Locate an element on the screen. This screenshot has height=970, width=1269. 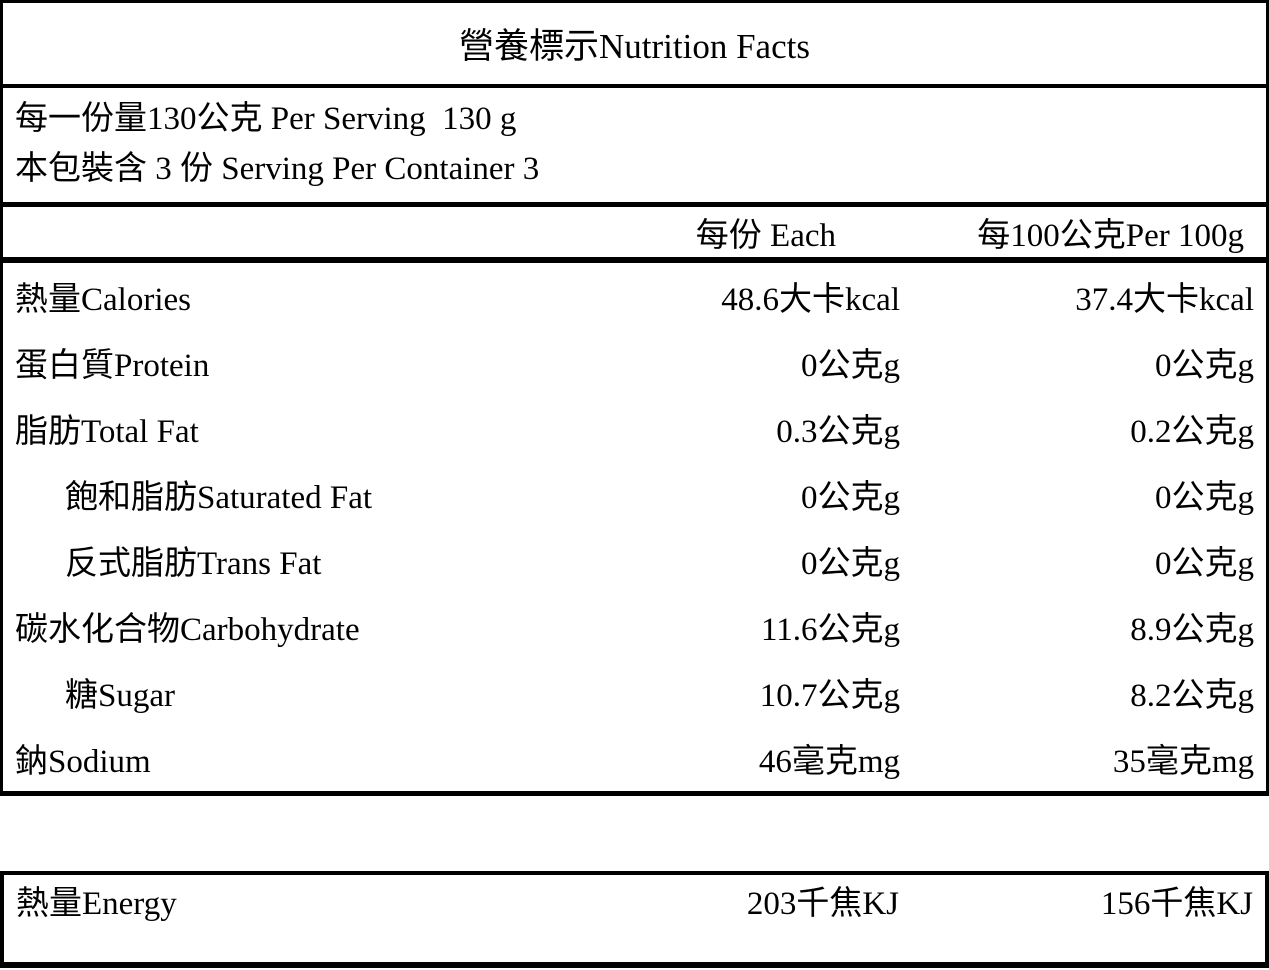
energy-table: 熱量Energy 203千焦KJ 156千焦KJ is located at coordinates (634, 919).